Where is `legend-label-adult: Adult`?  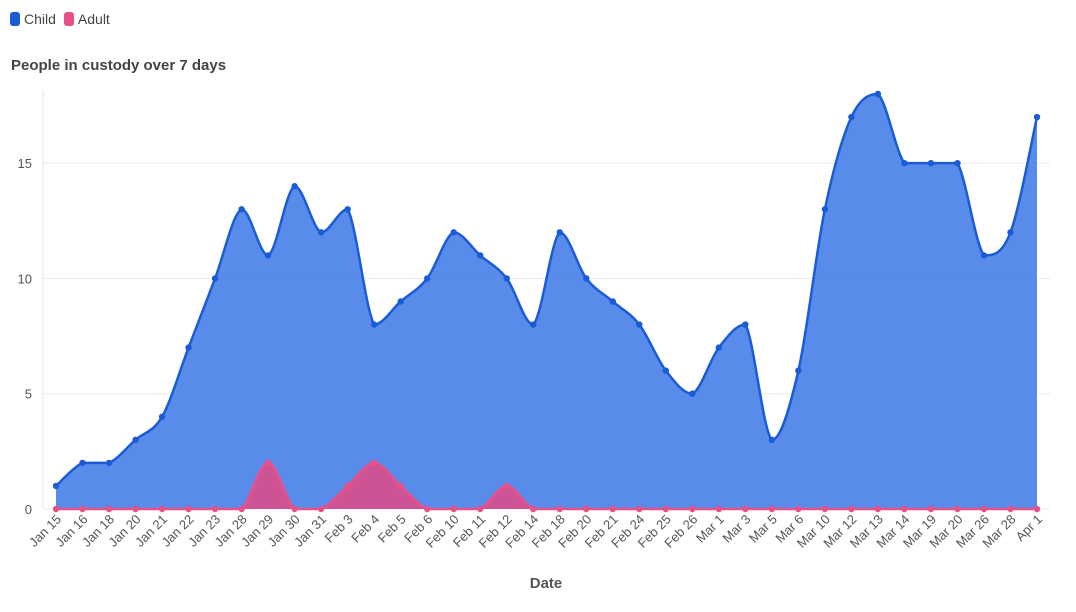 legend-label-adult: Adult is located at coordinates (93, 19).